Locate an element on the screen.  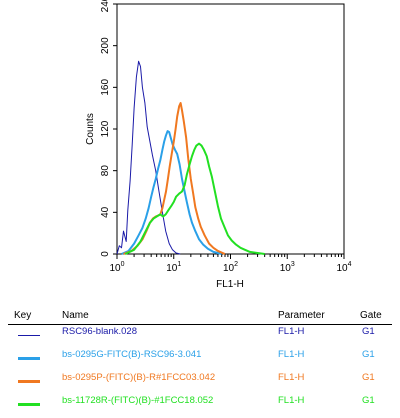
legend-name: RSC96-blank.028 is located at coordinates (99, 331).